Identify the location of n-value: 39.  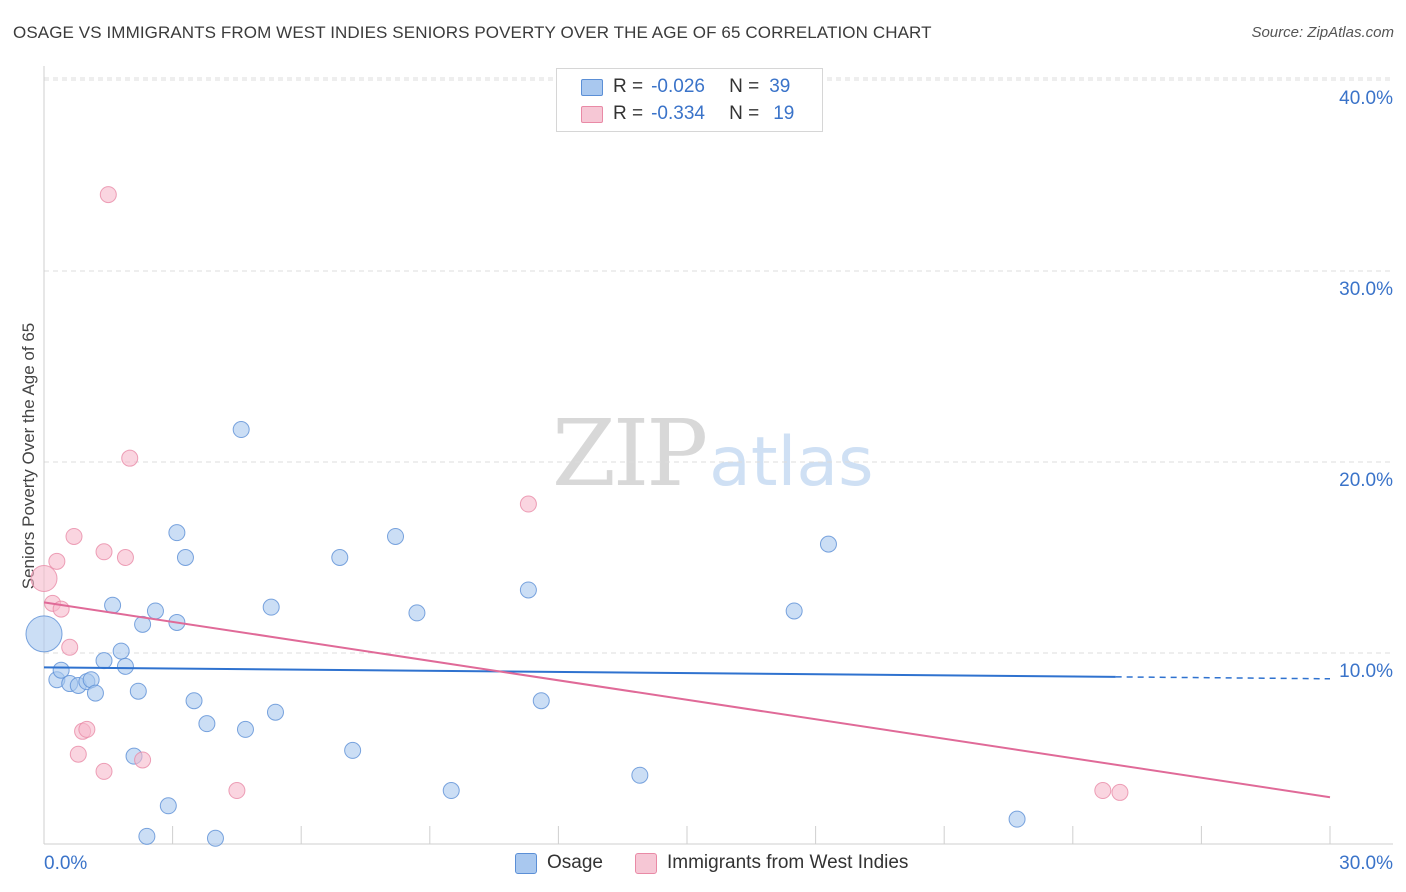
(780, 86).